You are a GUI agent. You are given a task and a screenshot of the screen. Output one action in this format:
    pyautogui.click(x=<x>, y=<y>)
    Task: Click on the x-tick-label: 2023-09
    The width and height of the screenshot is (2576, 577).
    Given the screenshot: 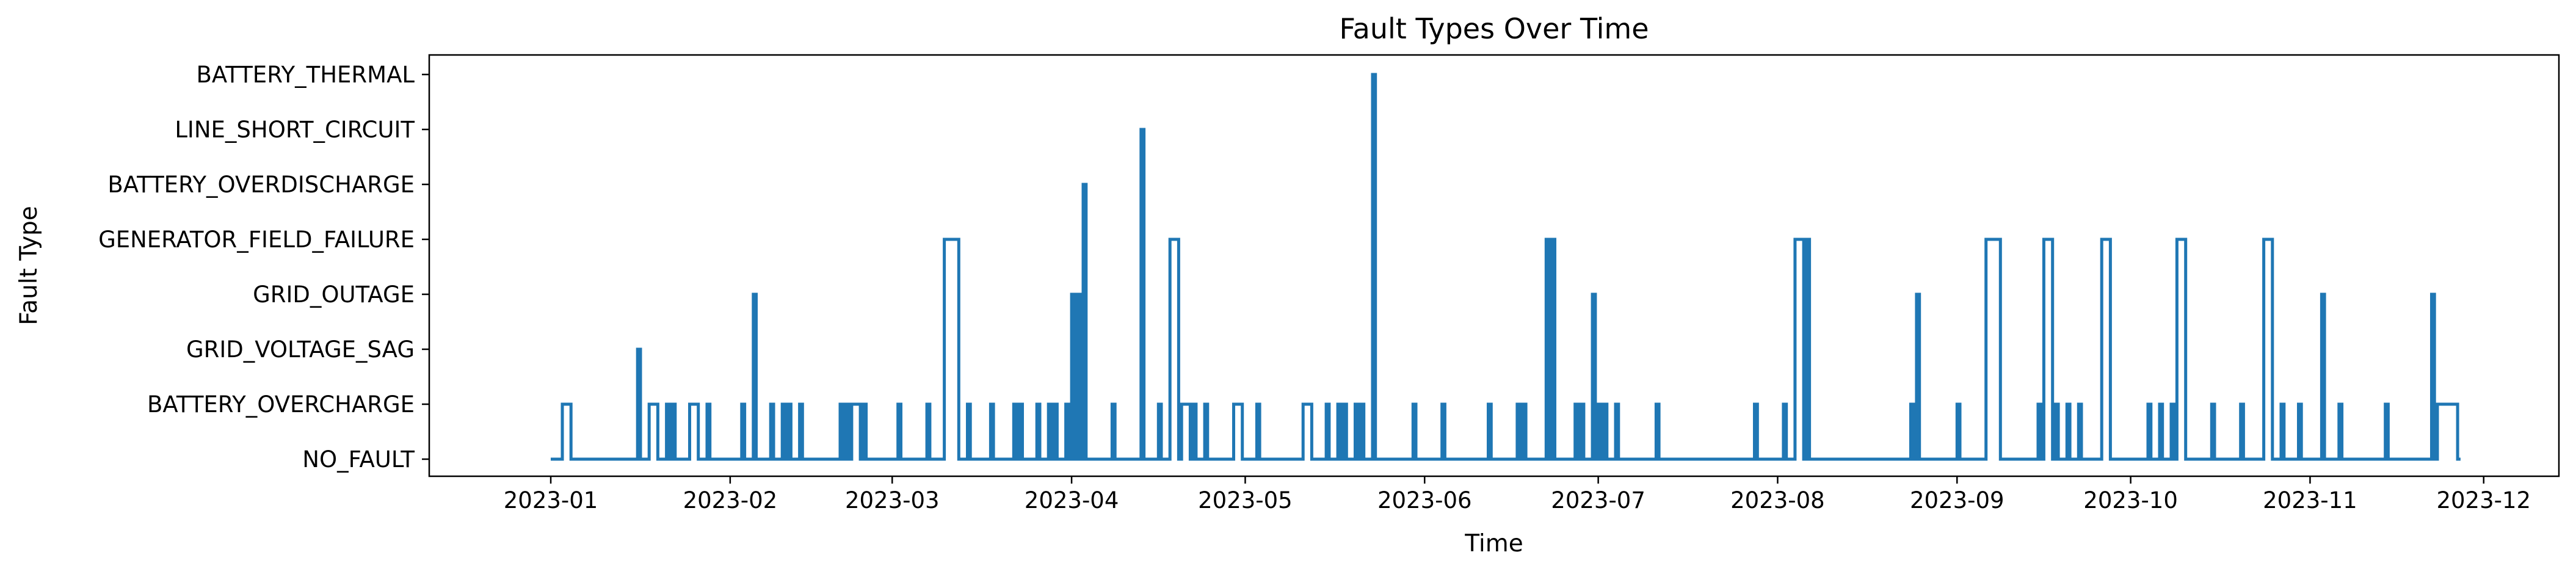 What is the action you would take?
    pyautogui.click(x=1957, y=500)
    